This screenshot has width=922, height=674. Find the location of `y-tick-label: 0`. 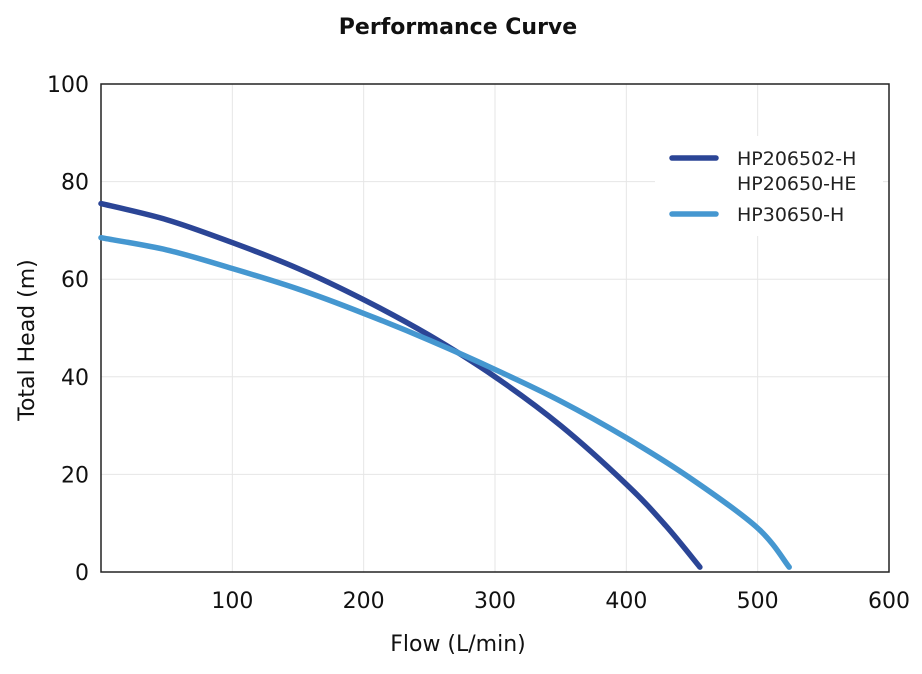

y-tick-label: 0 is located at coordinates (82, 573).